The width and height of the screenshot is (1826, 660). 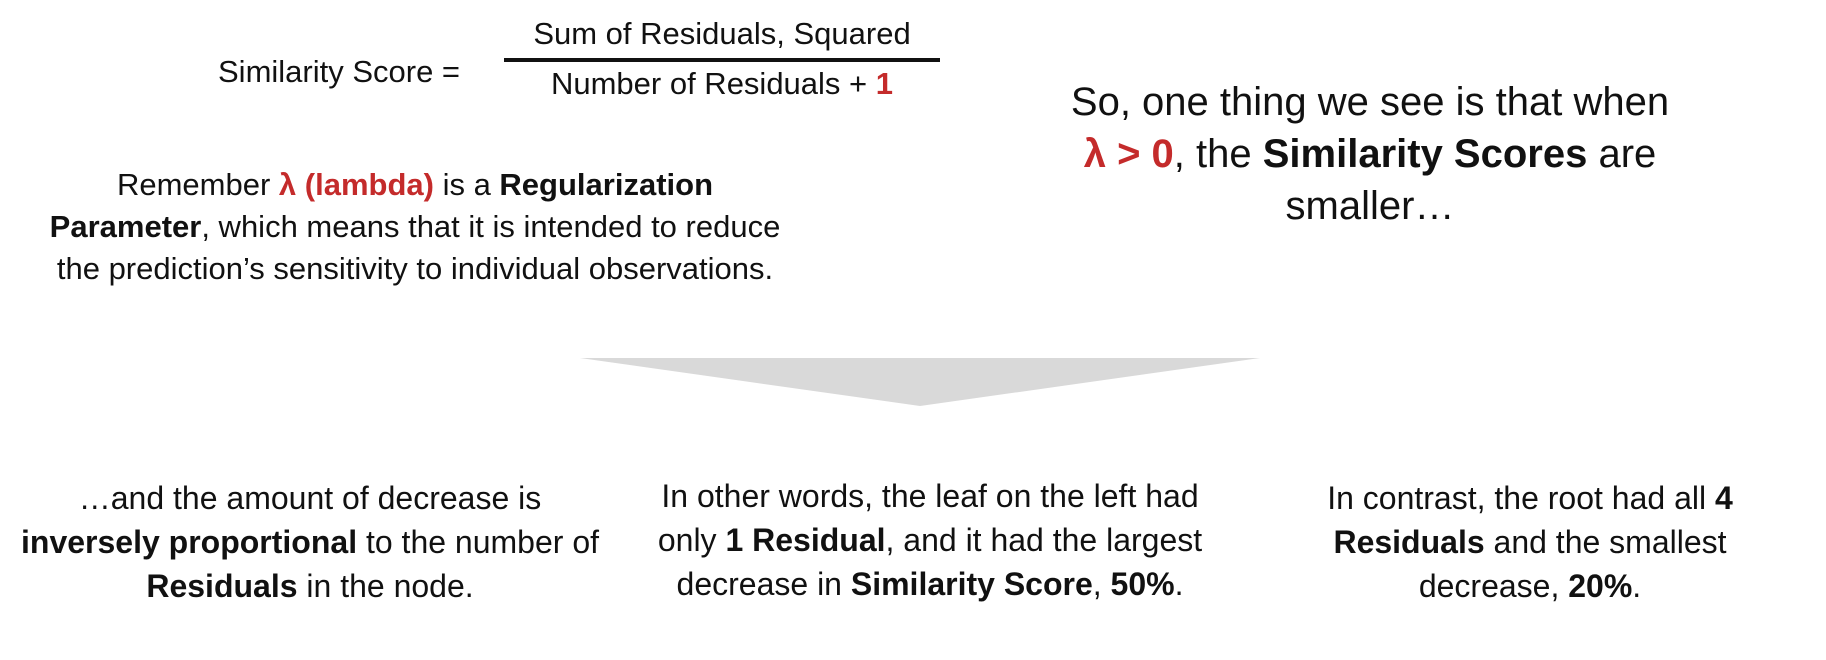 What do you see at coordinates (356, 184) in the screenshot?
I see `lambda-term: λ (lambda)` at bounding box center [356, 184].